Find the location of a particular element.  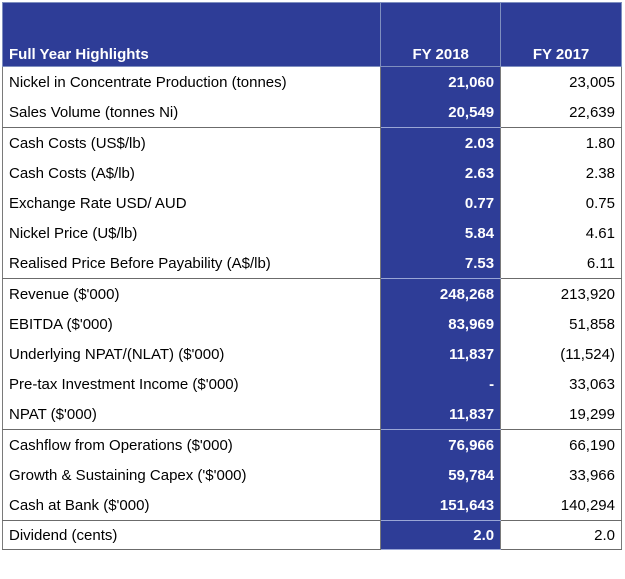

fy2017-value: 19,299 is located at coordinates (561, 414).